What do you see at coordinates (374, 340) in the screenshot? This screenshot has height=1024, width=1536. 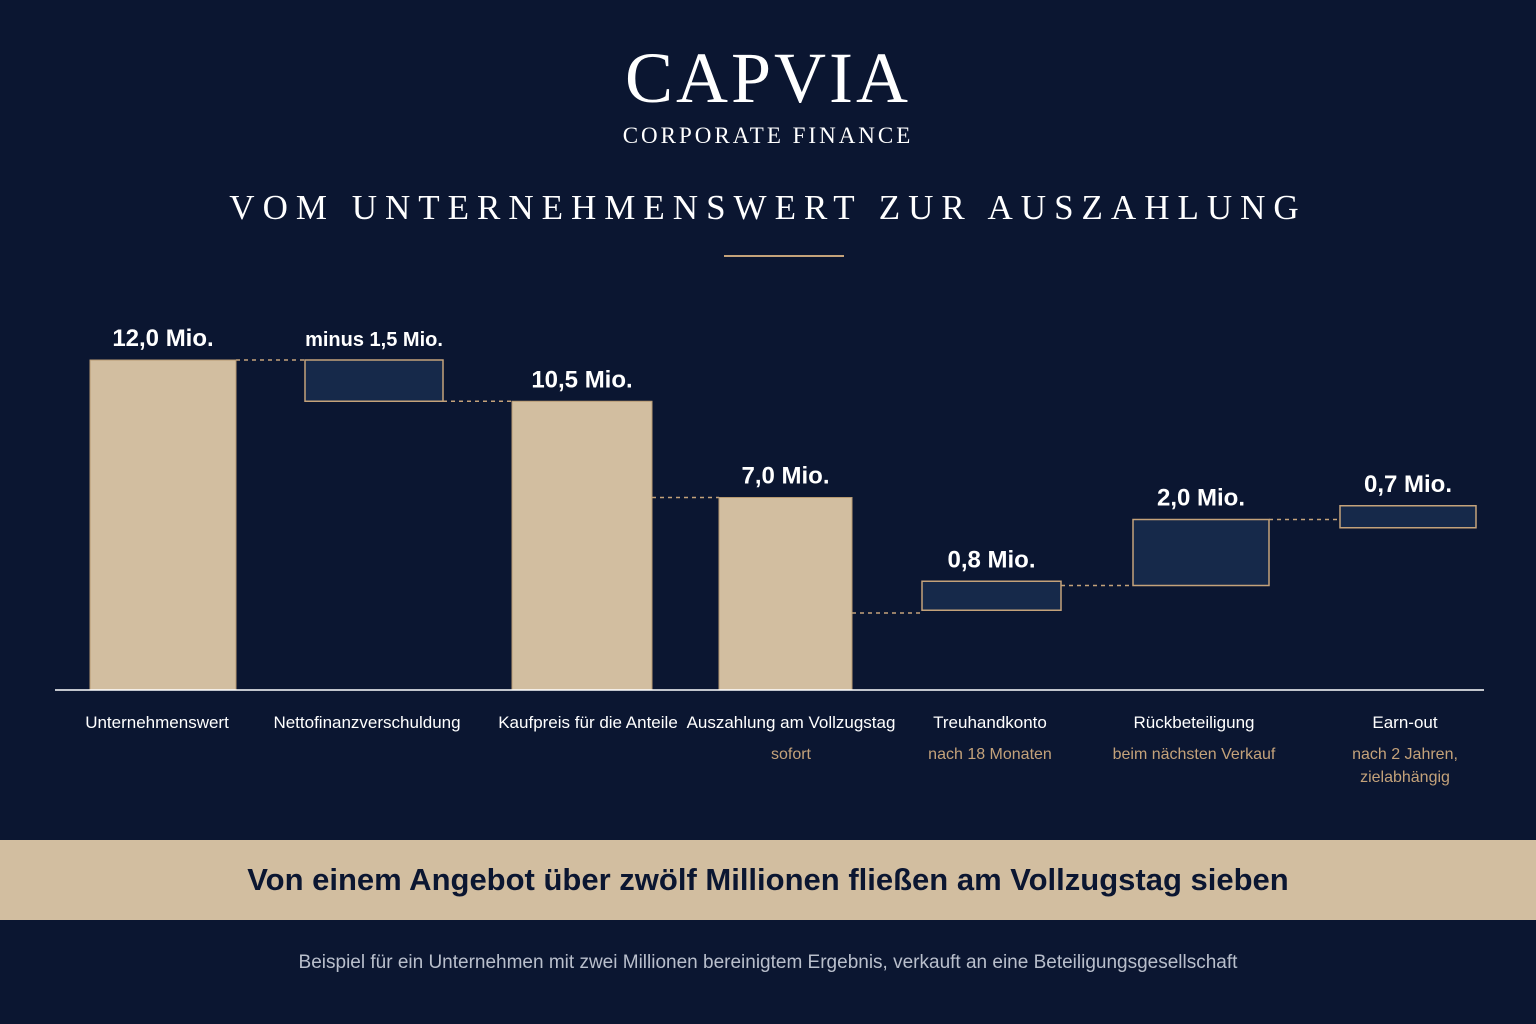 I see `value-label-2: minus 1,5 Mio.` at bounding box center [374, 340].